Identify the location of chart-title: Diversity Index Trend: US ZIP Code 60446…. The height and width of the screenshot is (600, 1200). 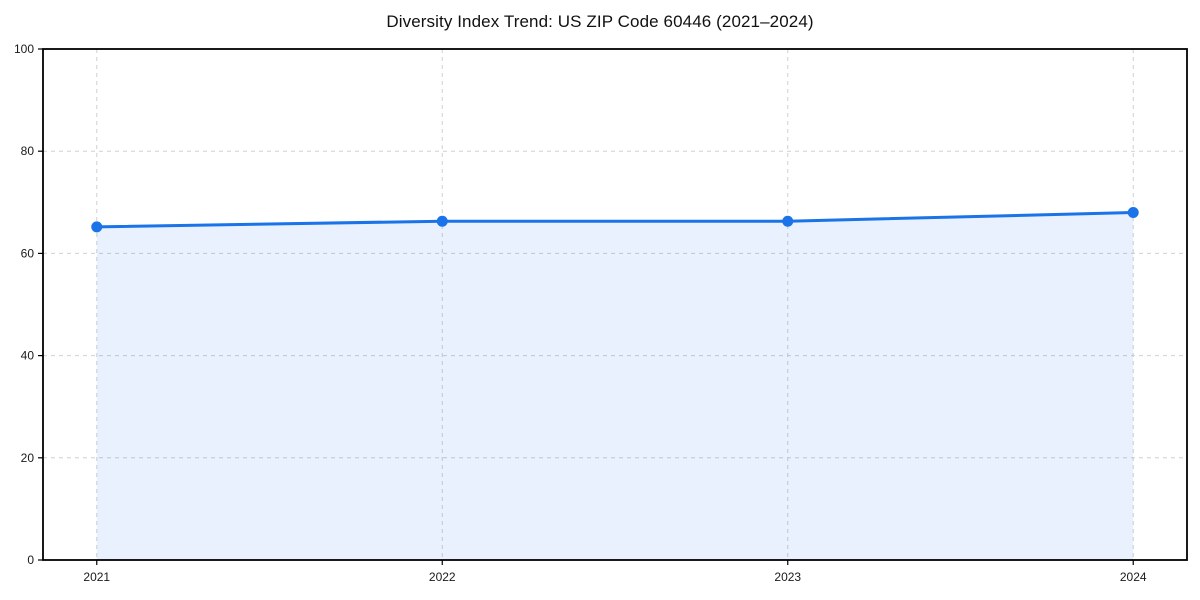
(600, 21).